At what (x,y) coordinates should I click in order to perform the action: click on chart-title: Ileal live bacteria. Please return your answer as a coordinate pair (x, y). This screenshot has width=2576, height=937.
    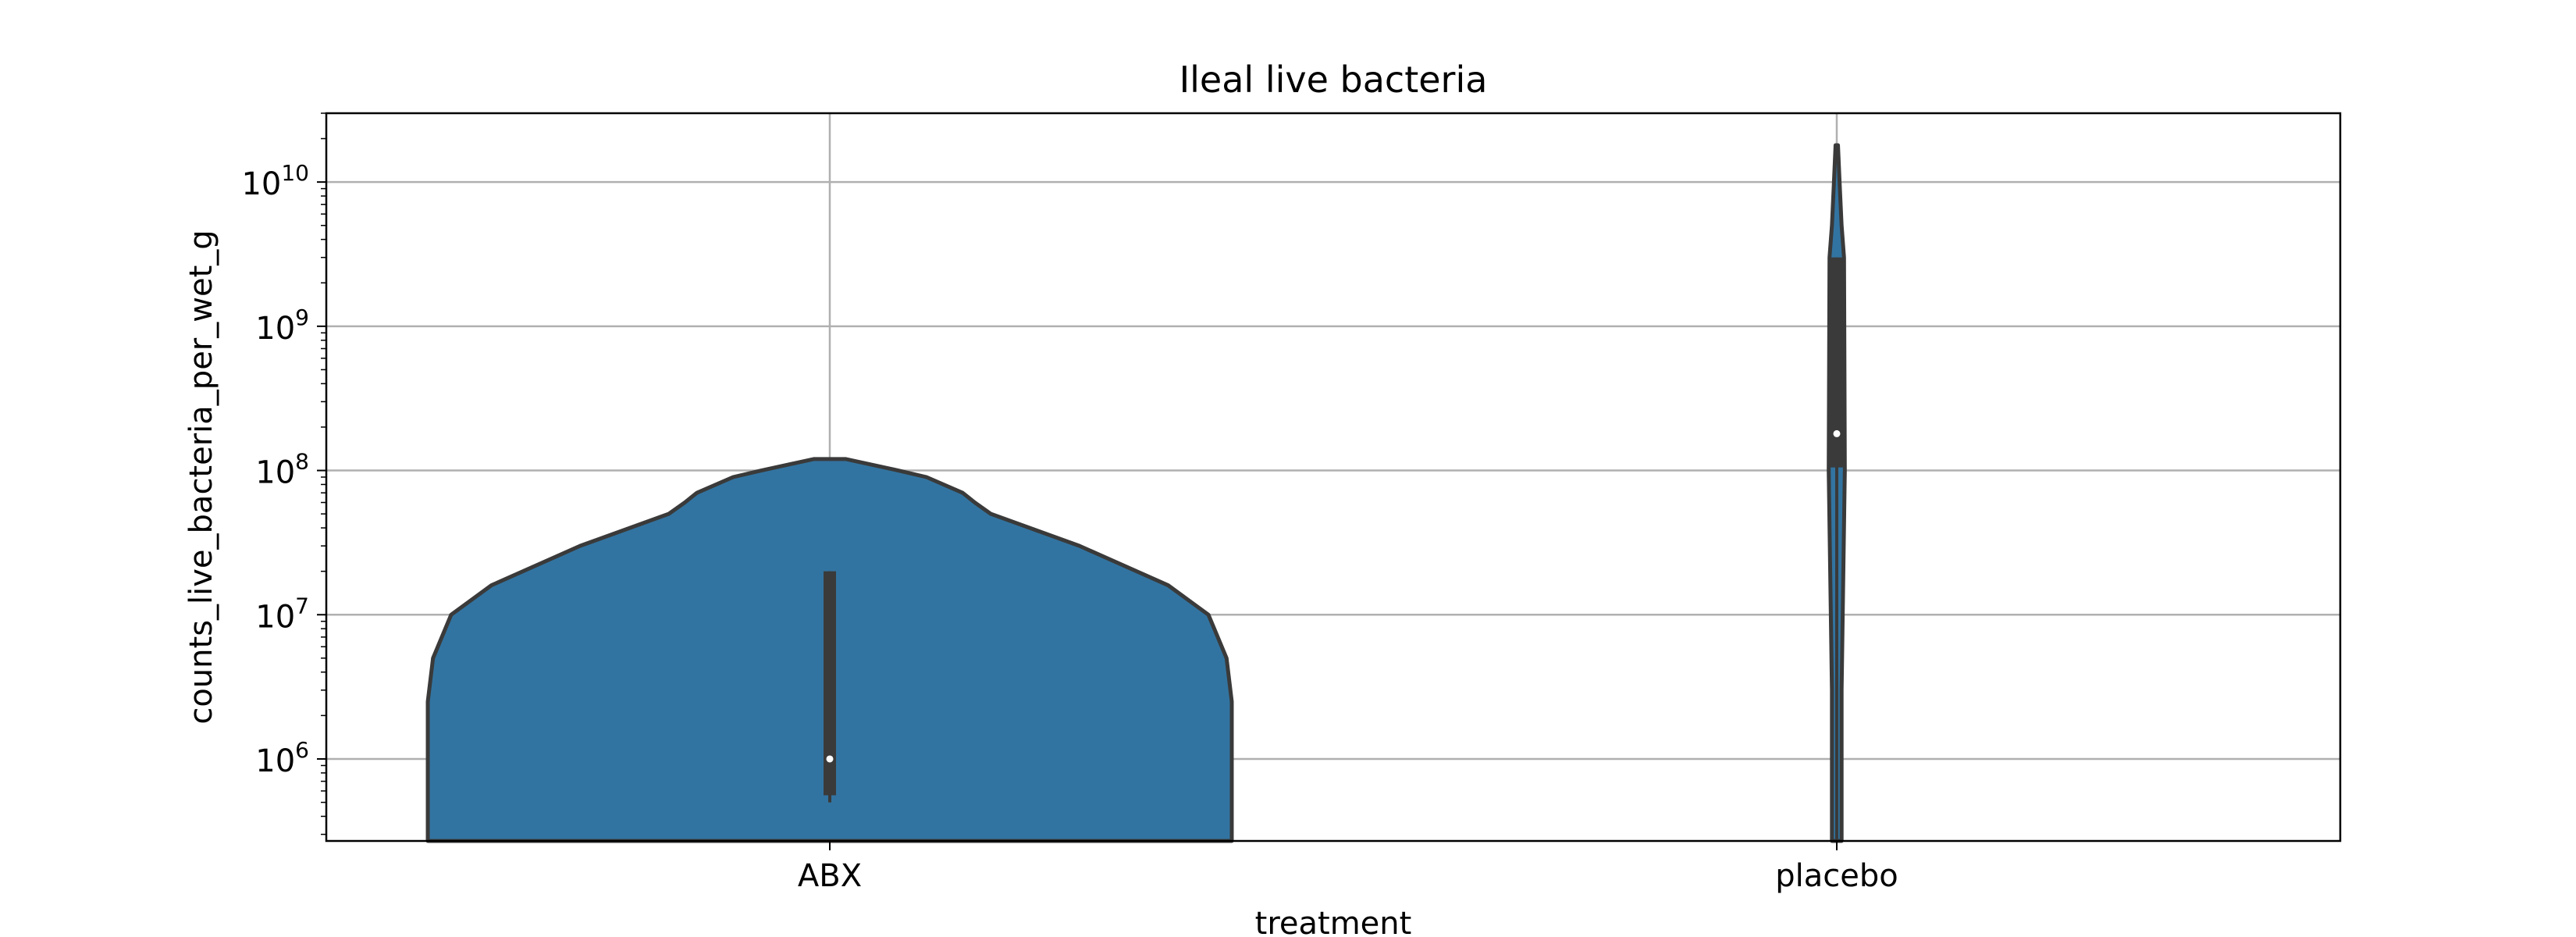
    Looking at the image, I should click on (1333, 80).